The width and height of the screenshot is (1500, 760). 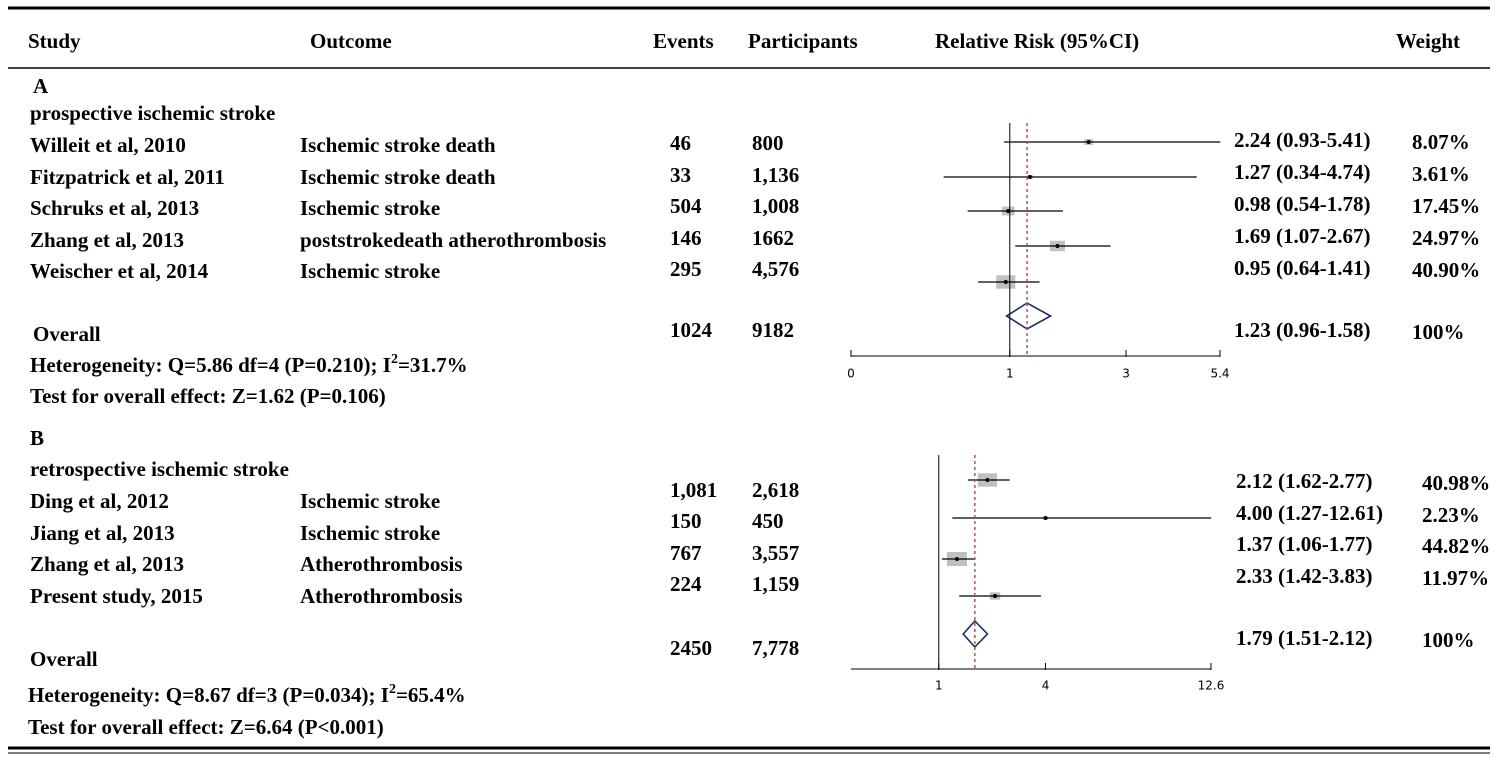 What do you see at coordinates (680, 175) in the screenshot?
I see `events: 33` at bounding box center [680, 175].